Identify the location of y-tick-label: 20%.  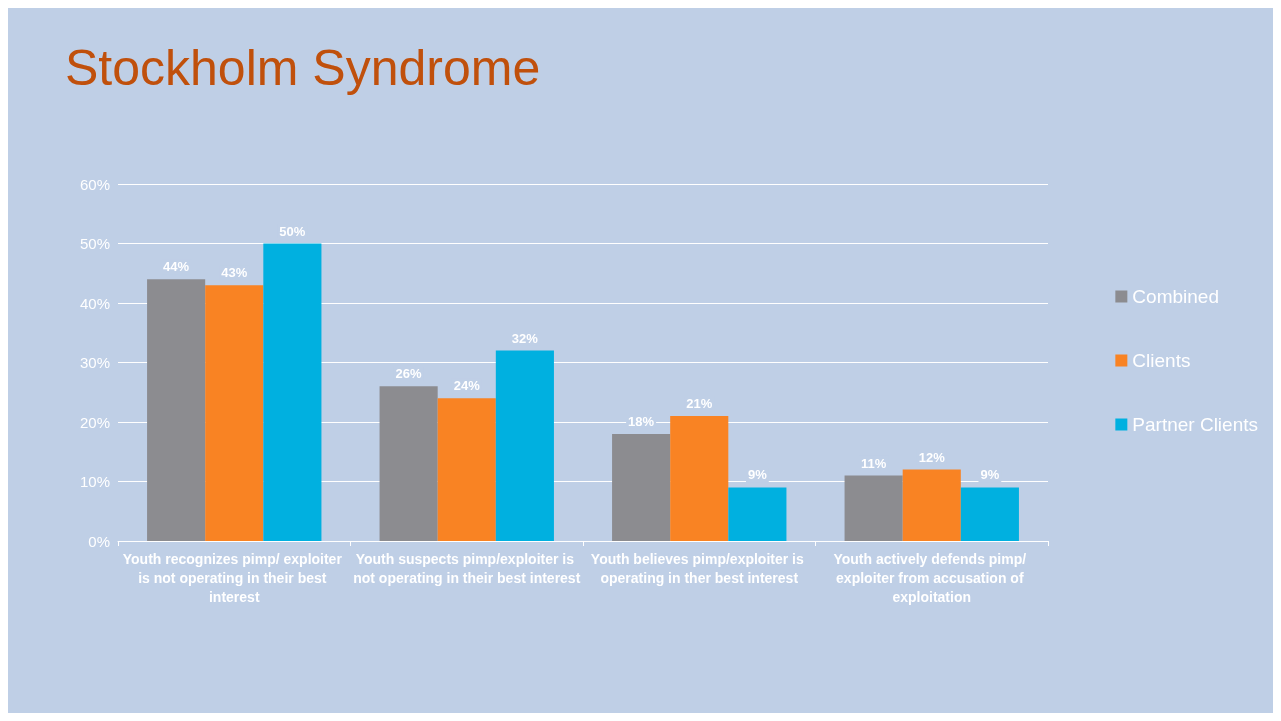
(94, 422).